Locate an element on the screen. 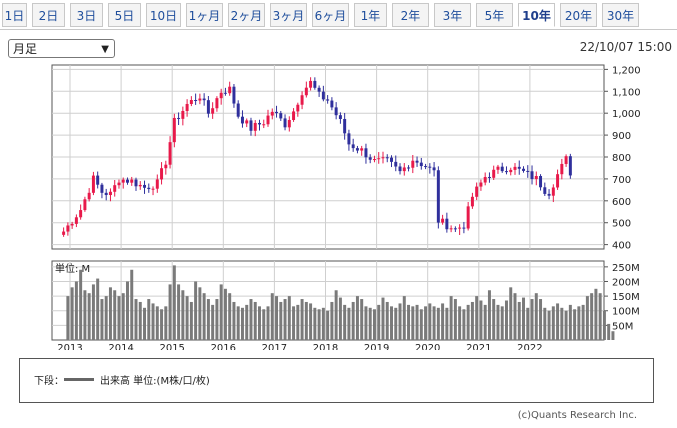 The image size is (677, 428). tab-8: 6ヶ月 is located at coordinates (330, 15).